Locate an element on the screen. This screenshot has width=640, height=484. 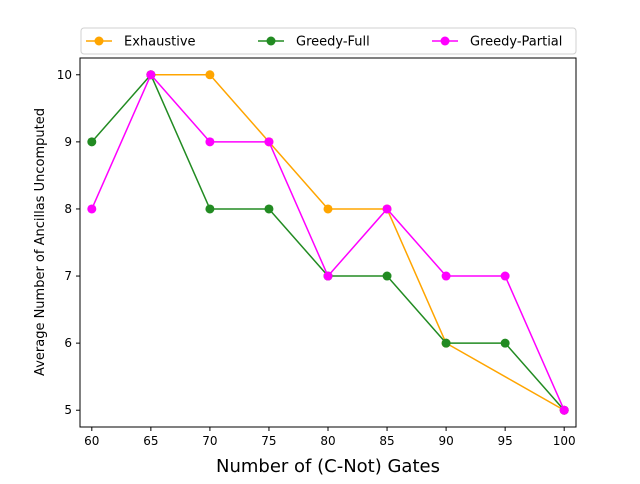
legend-entry: Exhaustive is located at coordinates (141, 42).